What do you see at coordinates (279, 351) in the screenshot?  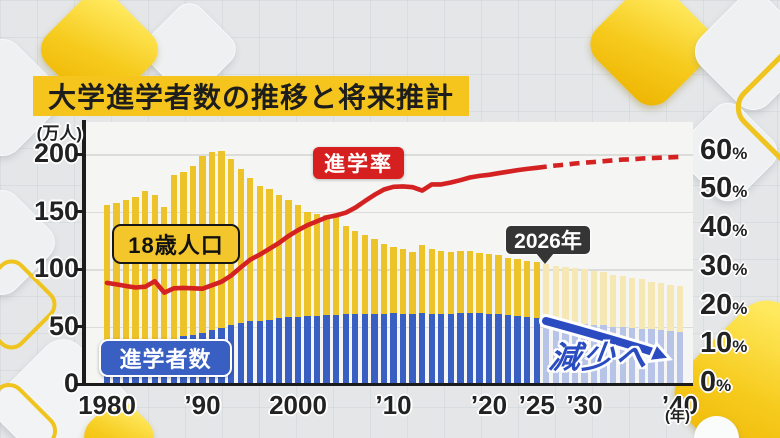 I see `bar-entrants-1998` at bounding box center [279, 351].